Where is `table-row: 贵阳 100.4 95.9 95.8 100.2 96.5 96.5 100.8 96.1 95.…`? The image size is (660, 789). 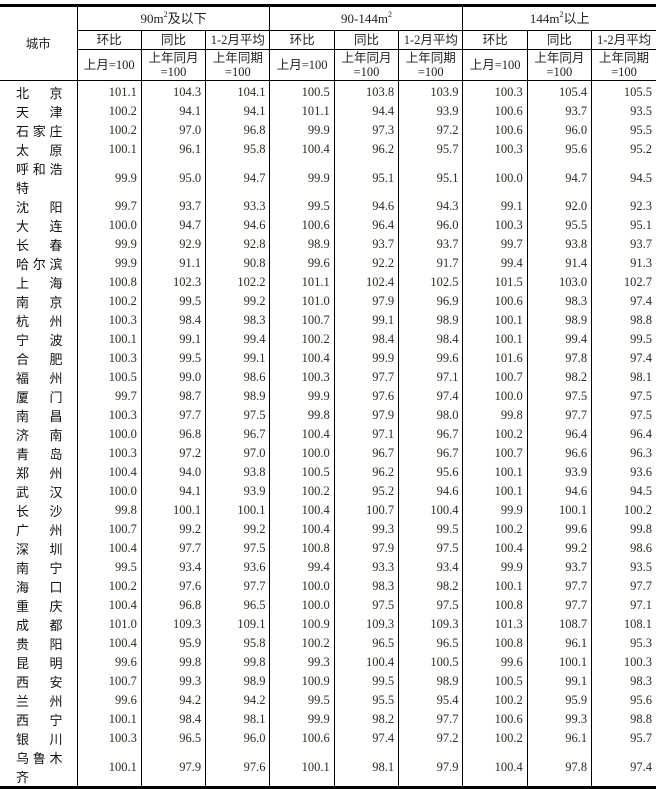 table-row: 贵阳 100.4 95.9 95.8 100.2 96.5 96.5 100.8 96.1 95.… is located at coordinates (328, 643).